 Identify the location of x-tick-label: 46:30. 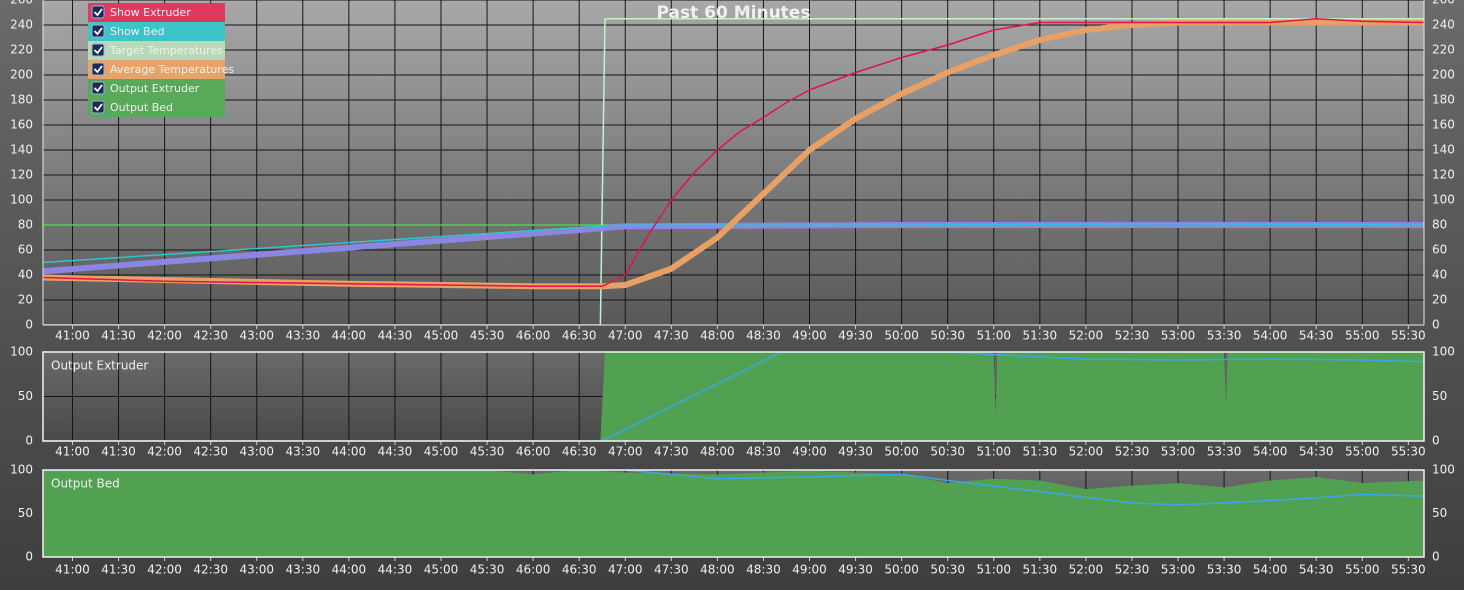
(579, 570).